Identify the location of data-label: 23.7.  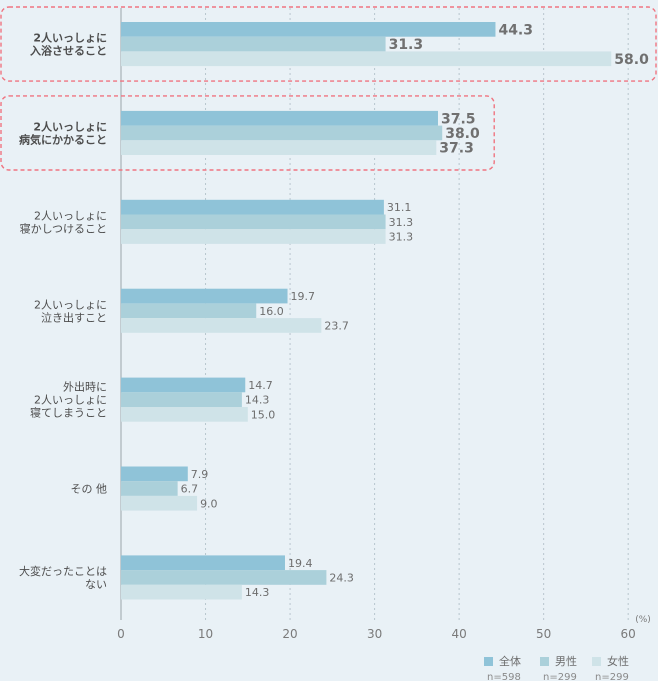
(336, 325).